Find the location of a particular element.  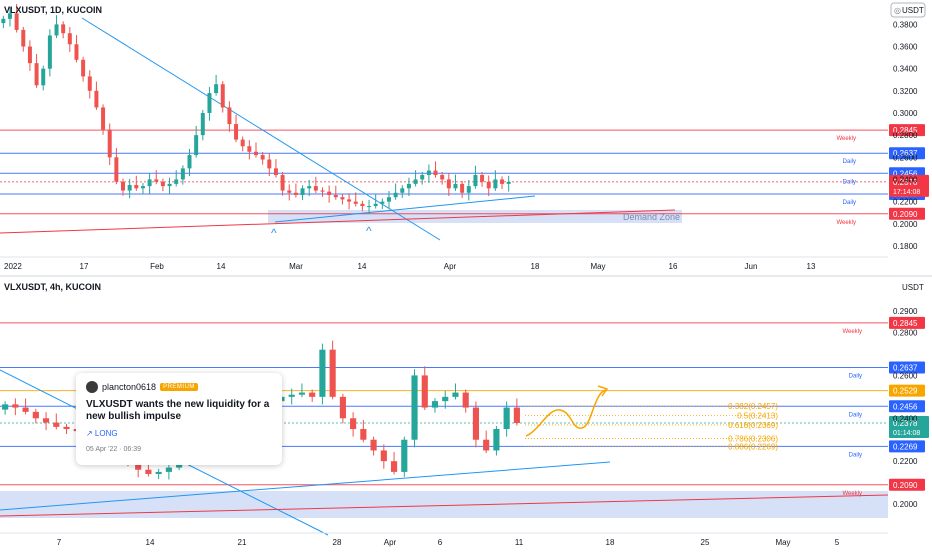

time-tick-label: 25 is located at coordinates (705, 542).